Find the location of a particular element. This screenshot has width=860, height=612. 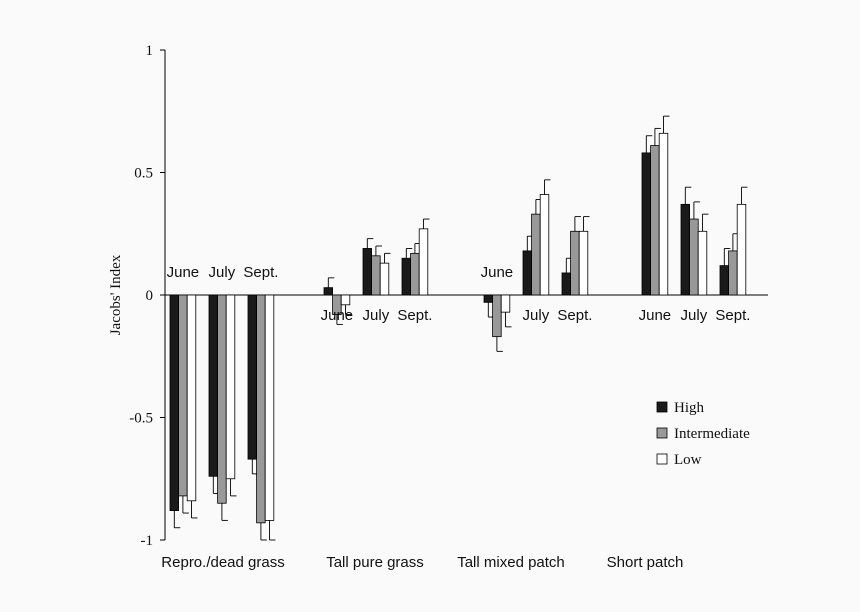

group-label: Tall pure grass is located at coordinates (375, 562).